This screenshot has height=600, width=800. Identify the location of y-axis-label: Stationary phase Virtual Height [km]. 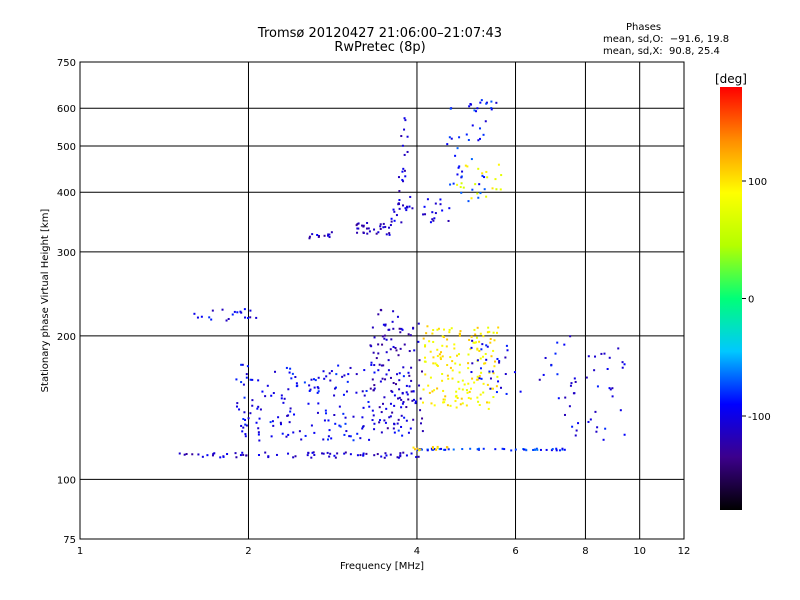
(45, 301).